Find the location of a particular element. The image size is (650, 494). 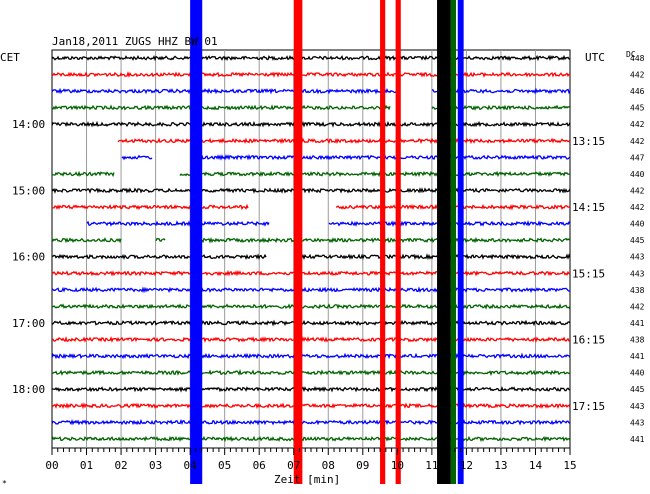

x-tick-label: 15 is located at coordinates (569, 465).